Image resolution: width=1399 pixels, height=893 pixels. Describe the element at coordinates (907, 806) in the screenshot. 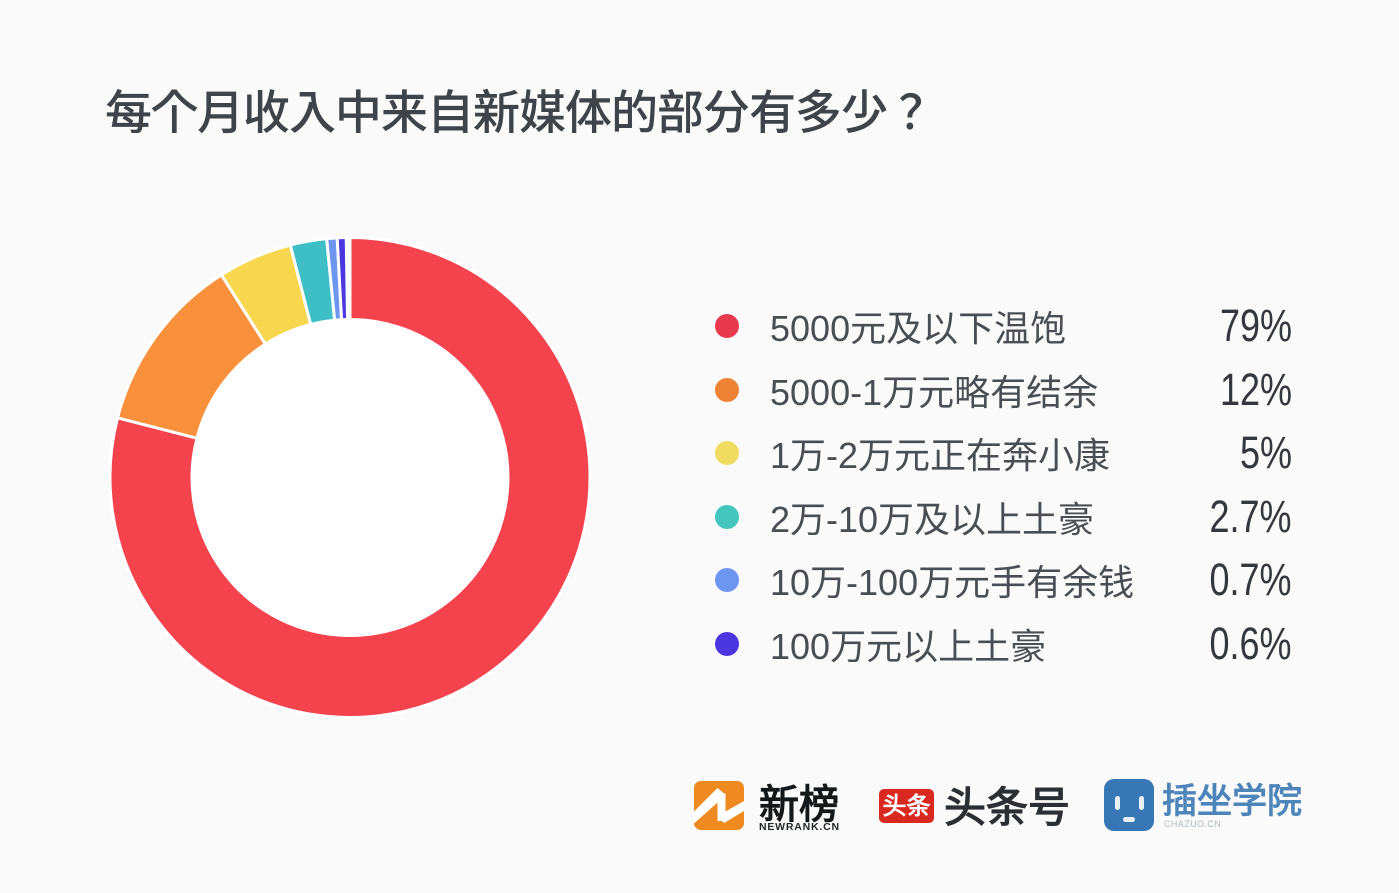

I see `svg-text: 头条` at that location.